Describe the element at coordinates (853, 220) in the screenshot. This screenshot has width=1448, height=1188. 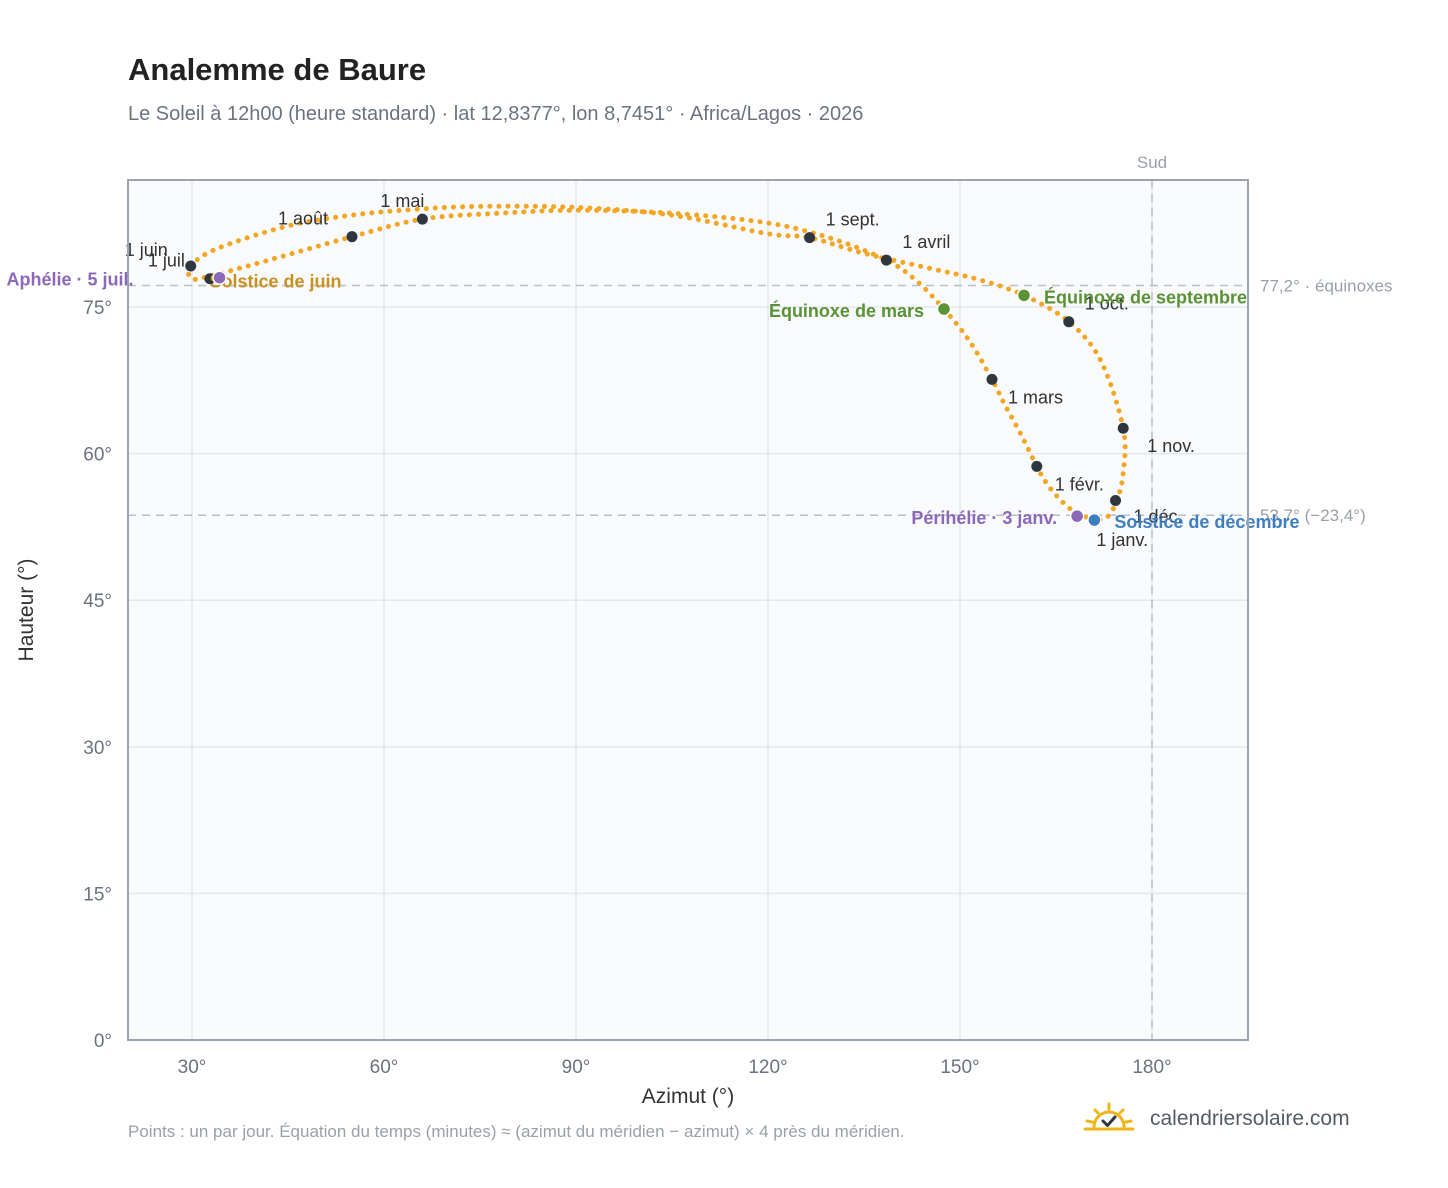
I see `month-label: 1 sept.` at that location.